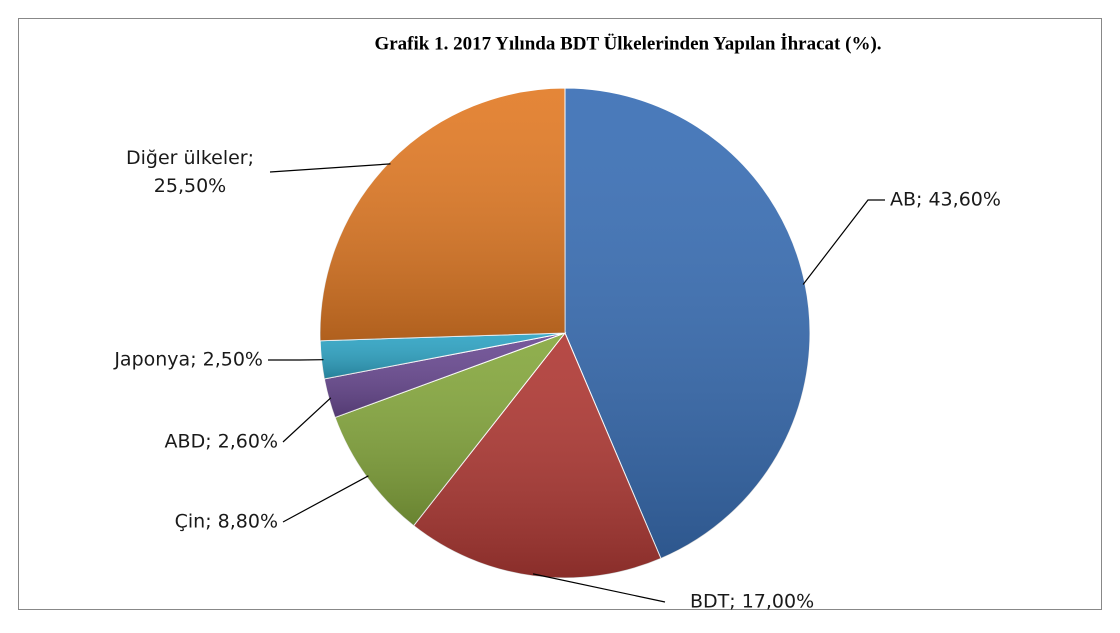 Image resolution: width=1120 pixels, height=633 pixels. What do you see at coordinates (945, 200) in the screenshot?
I see `data-label: AB; 43,60%` at bounding box center [945, 200].